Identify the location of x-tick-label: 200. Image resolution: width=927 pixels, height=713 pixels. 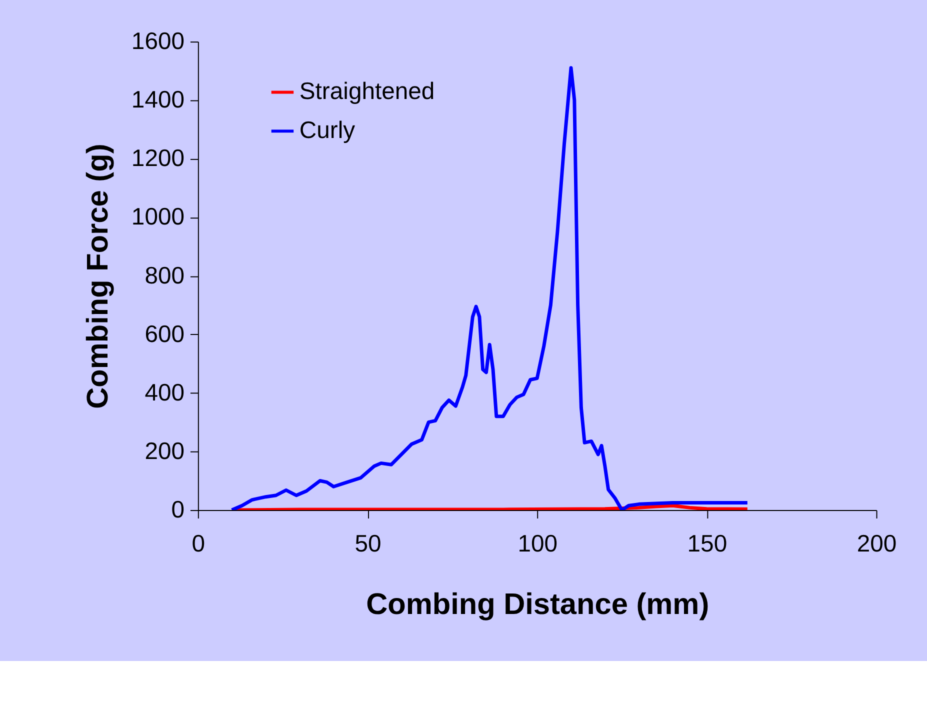
(876, 544).